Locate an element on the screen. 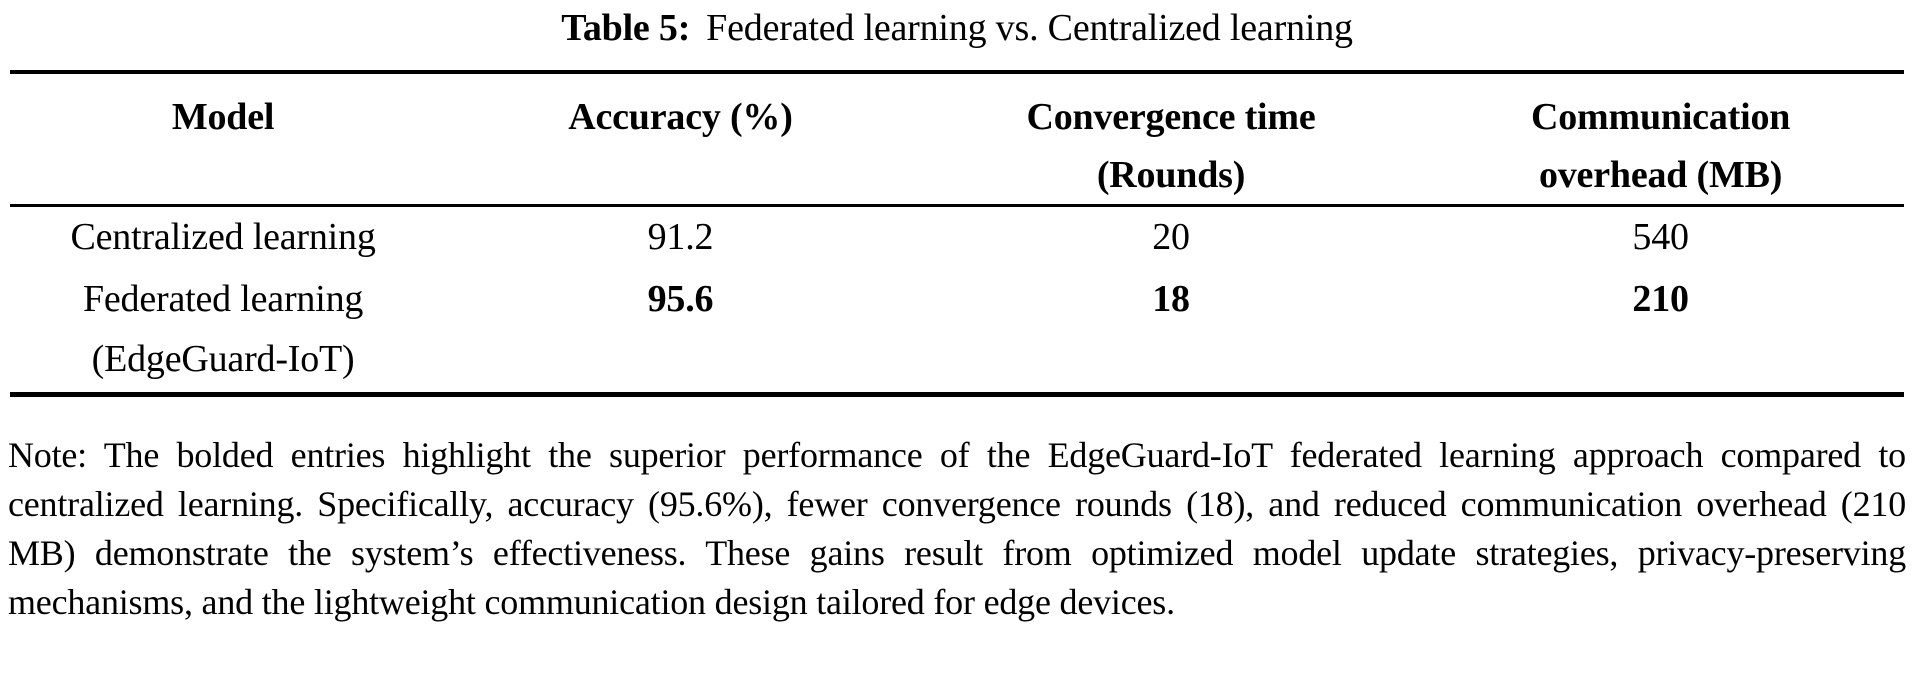 Image resolution: width=1914 pixels, height=673 pixels. cell-convergence-rounds: 18 is located at coordinates (1171, 299).